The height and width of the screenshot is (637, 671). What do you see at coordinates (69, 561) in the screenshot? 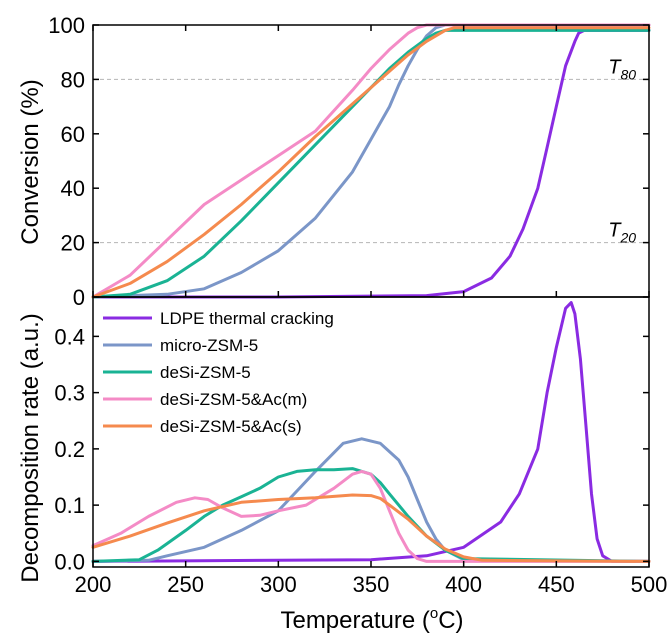
I see `bottom-ytick-label: 0.0` at bounding box center [69, 561].